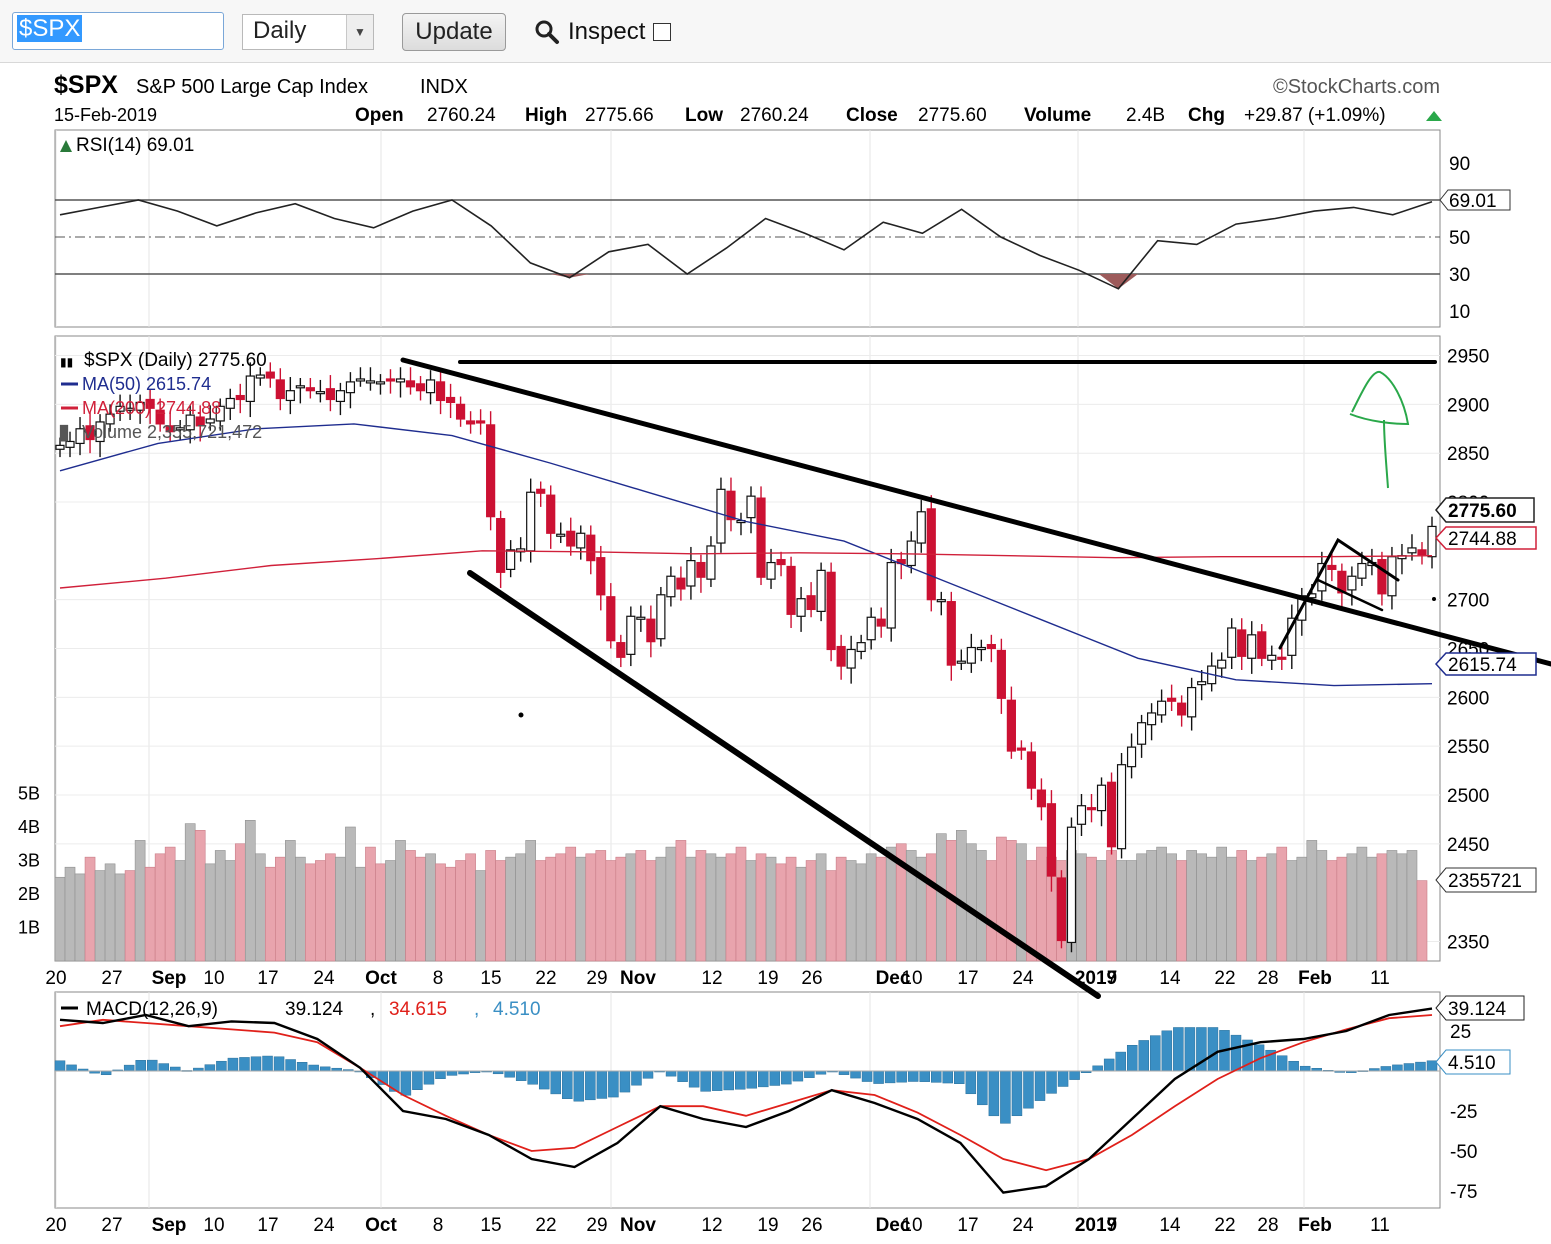  Describe the element at coordinates (774, 115) in the screenshot. I see `low-value: 2760.24` at that location.